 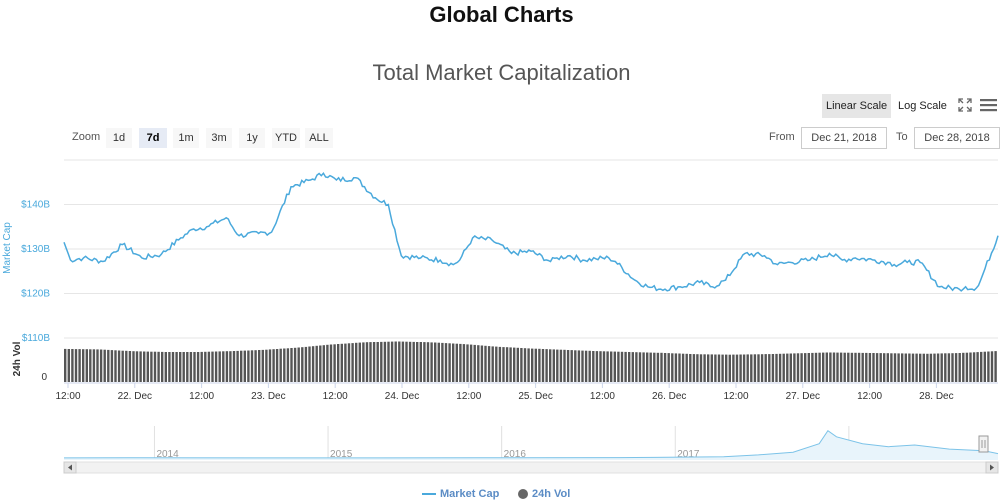 What do you see at coordinates (153, 138) in the screenshot?
I see `zoom-7d-button: 7d` at bounding box center [153, 138].